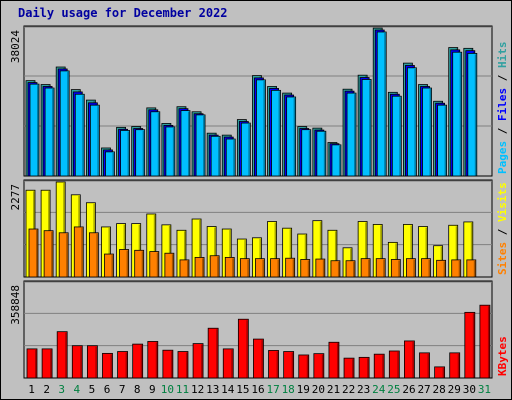 The image size is (512, 400). What do you see at coordinates (77, 389) in the screenshot?
I see `x-tick-label: 4` at bounding box center [77, 389].